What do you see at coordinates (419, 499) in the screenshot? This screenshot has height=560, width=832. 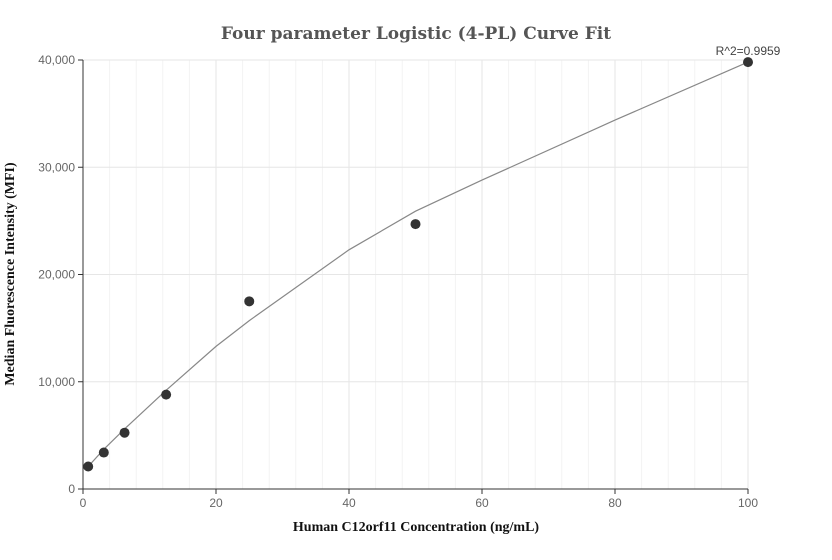 I see `x-ticks: 0 20 40 60 80 100` at bounding box center [419, 499].